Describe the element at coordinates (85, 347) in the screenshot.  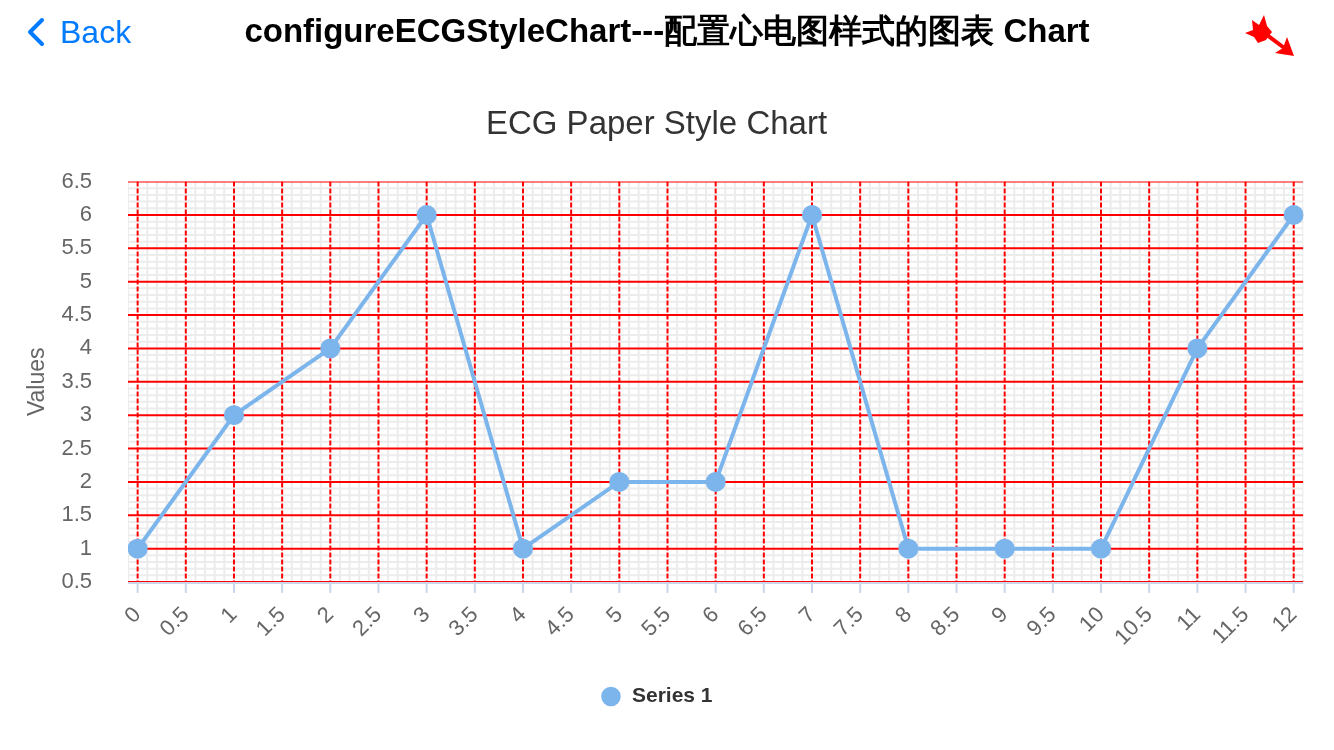
I see `y-tick-label: 4` at that location.